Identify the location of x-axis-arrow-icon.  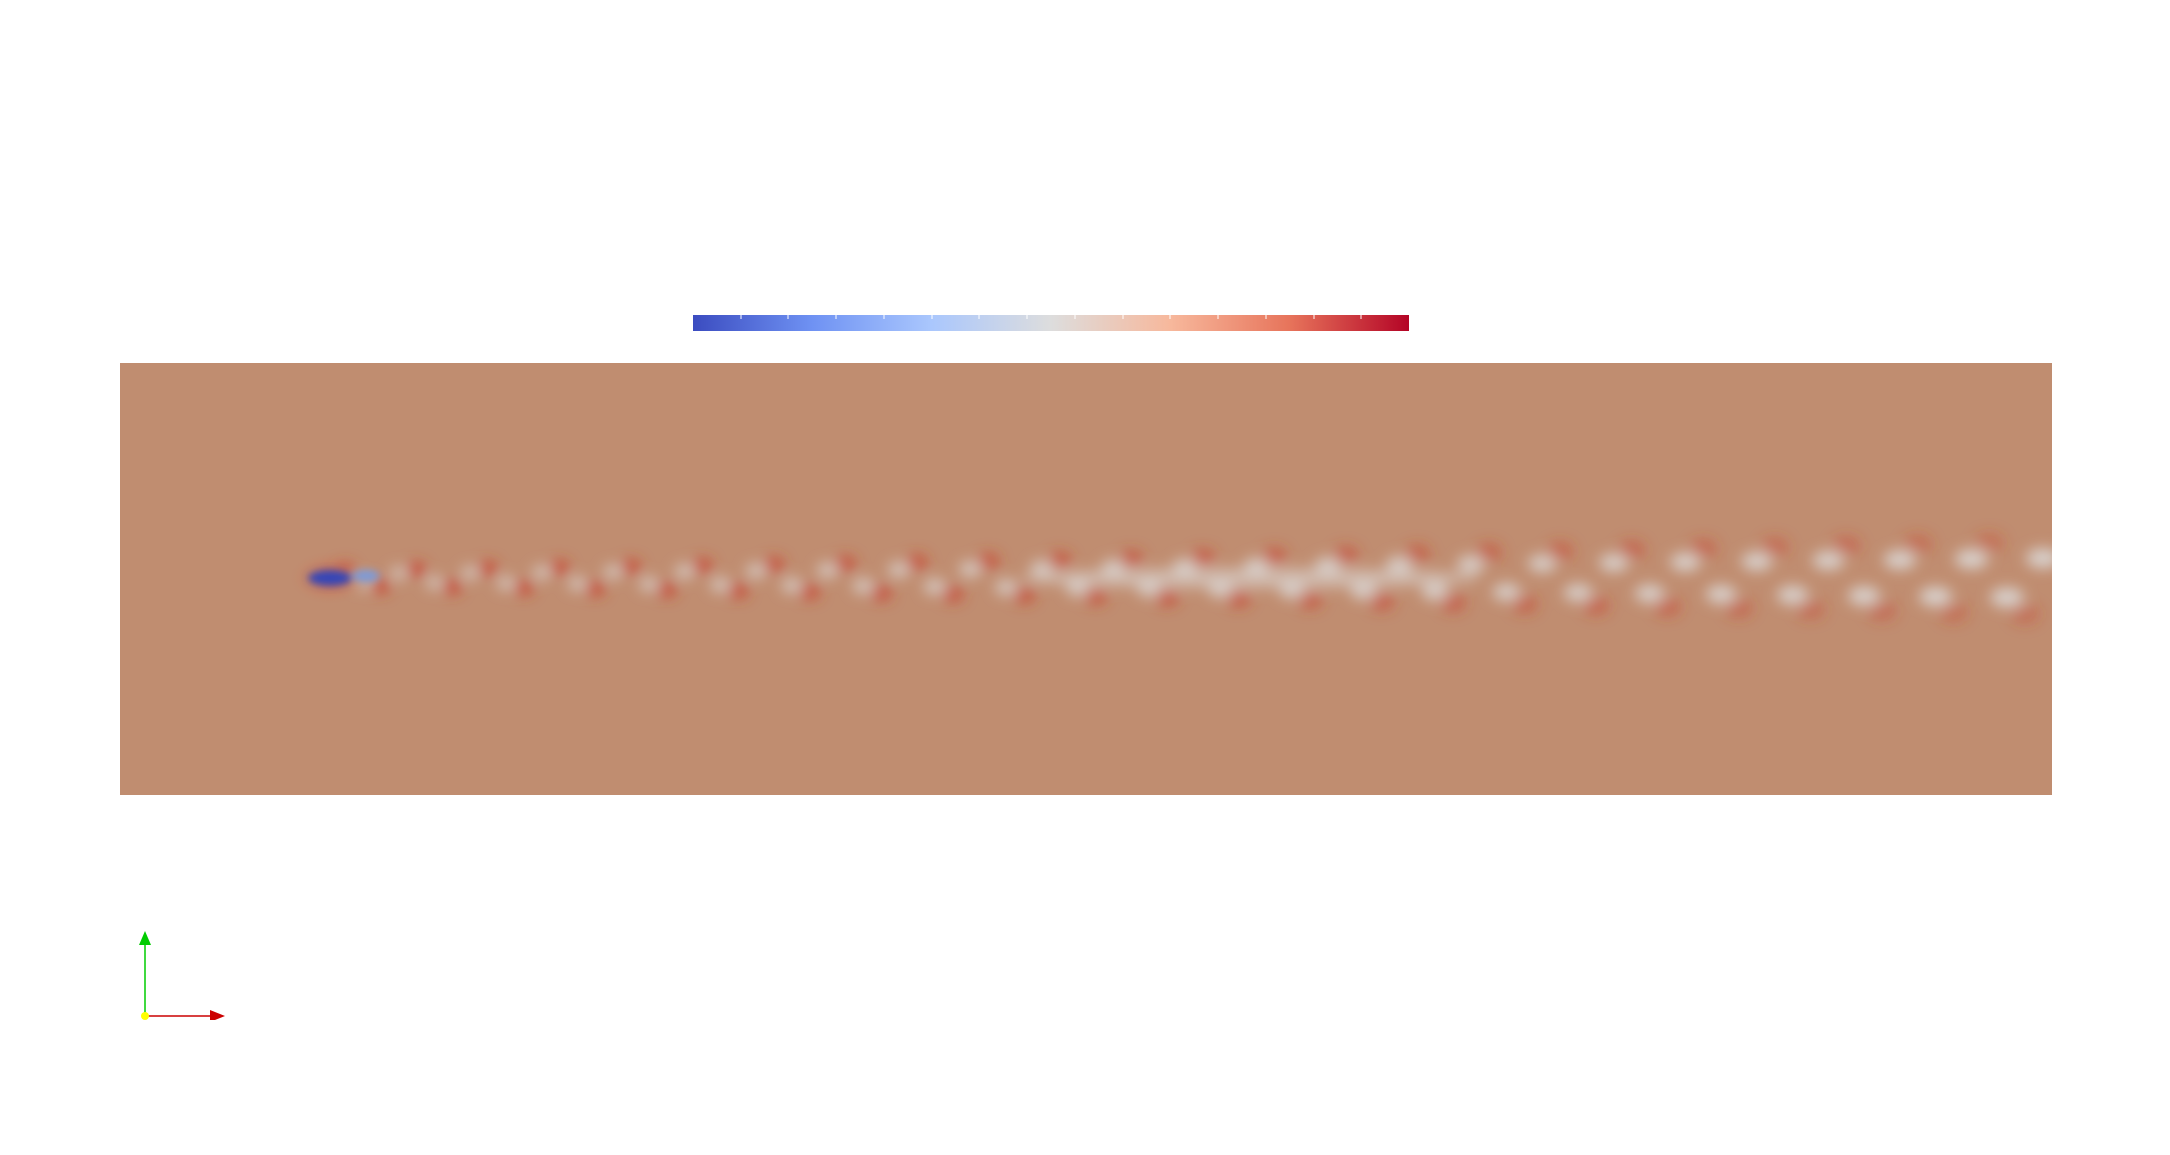
(217, 1015).